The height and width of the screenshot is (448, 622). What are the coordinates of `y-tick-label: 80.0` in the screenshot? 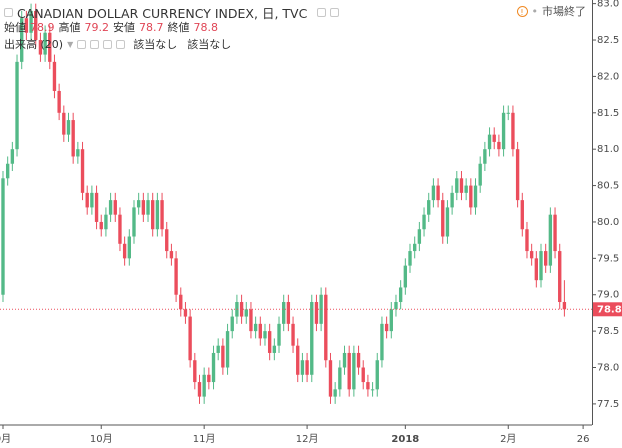 It's located at (608, 222).